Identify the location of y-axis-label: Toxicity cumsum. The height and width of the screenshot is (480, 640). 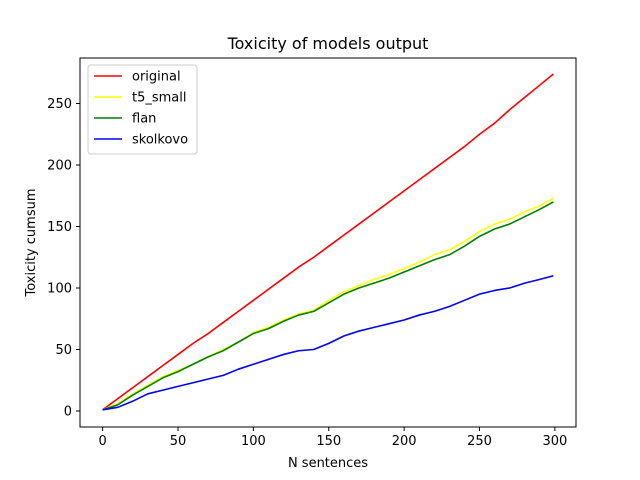
(31, 243).